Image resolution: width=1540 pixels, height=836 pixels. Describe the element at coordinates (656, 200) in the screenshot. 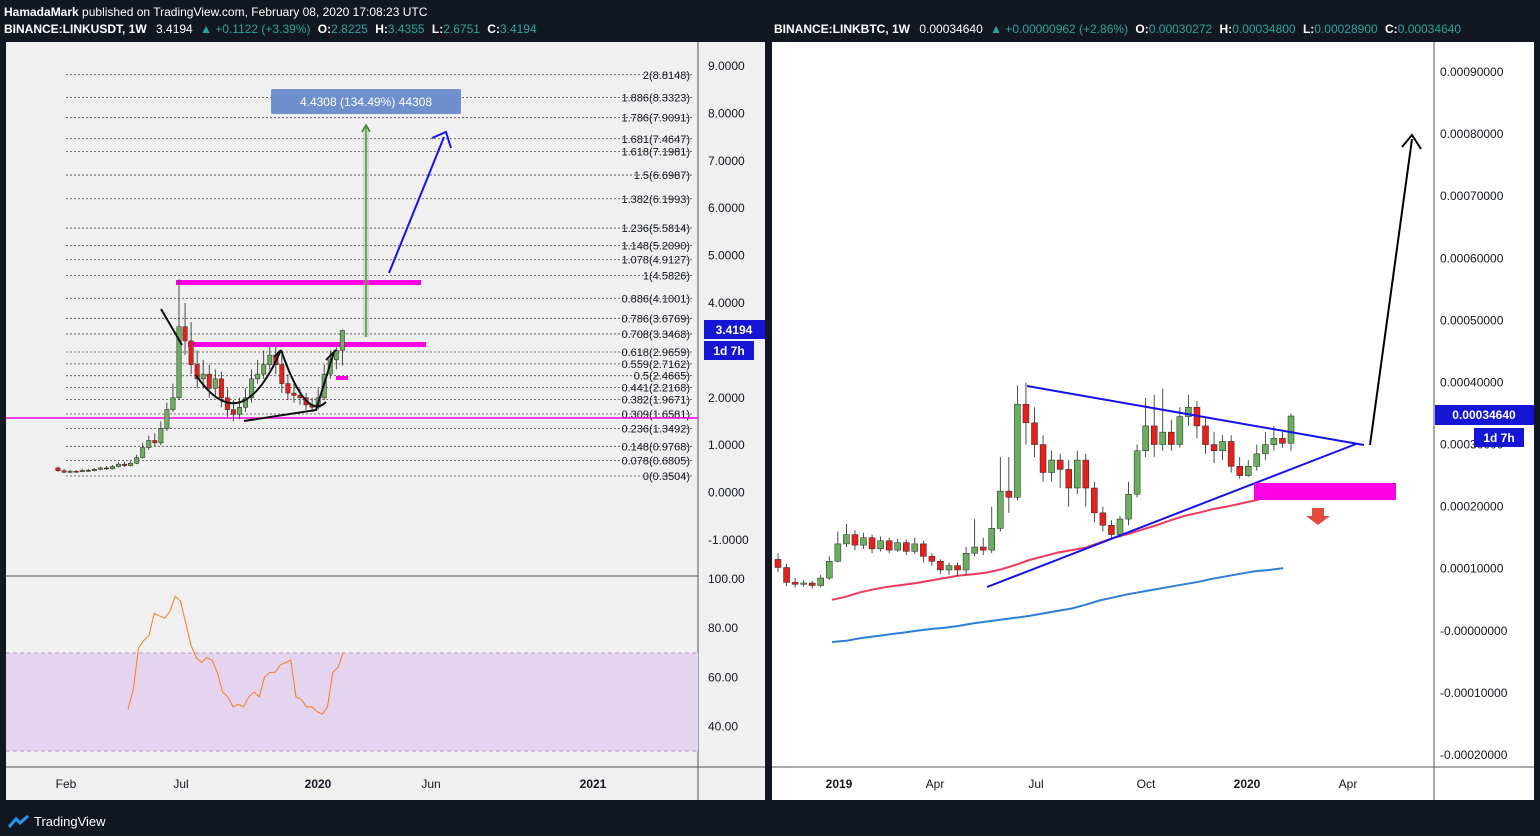

I see `fib-label: 1.382(6.1993)` at that location.